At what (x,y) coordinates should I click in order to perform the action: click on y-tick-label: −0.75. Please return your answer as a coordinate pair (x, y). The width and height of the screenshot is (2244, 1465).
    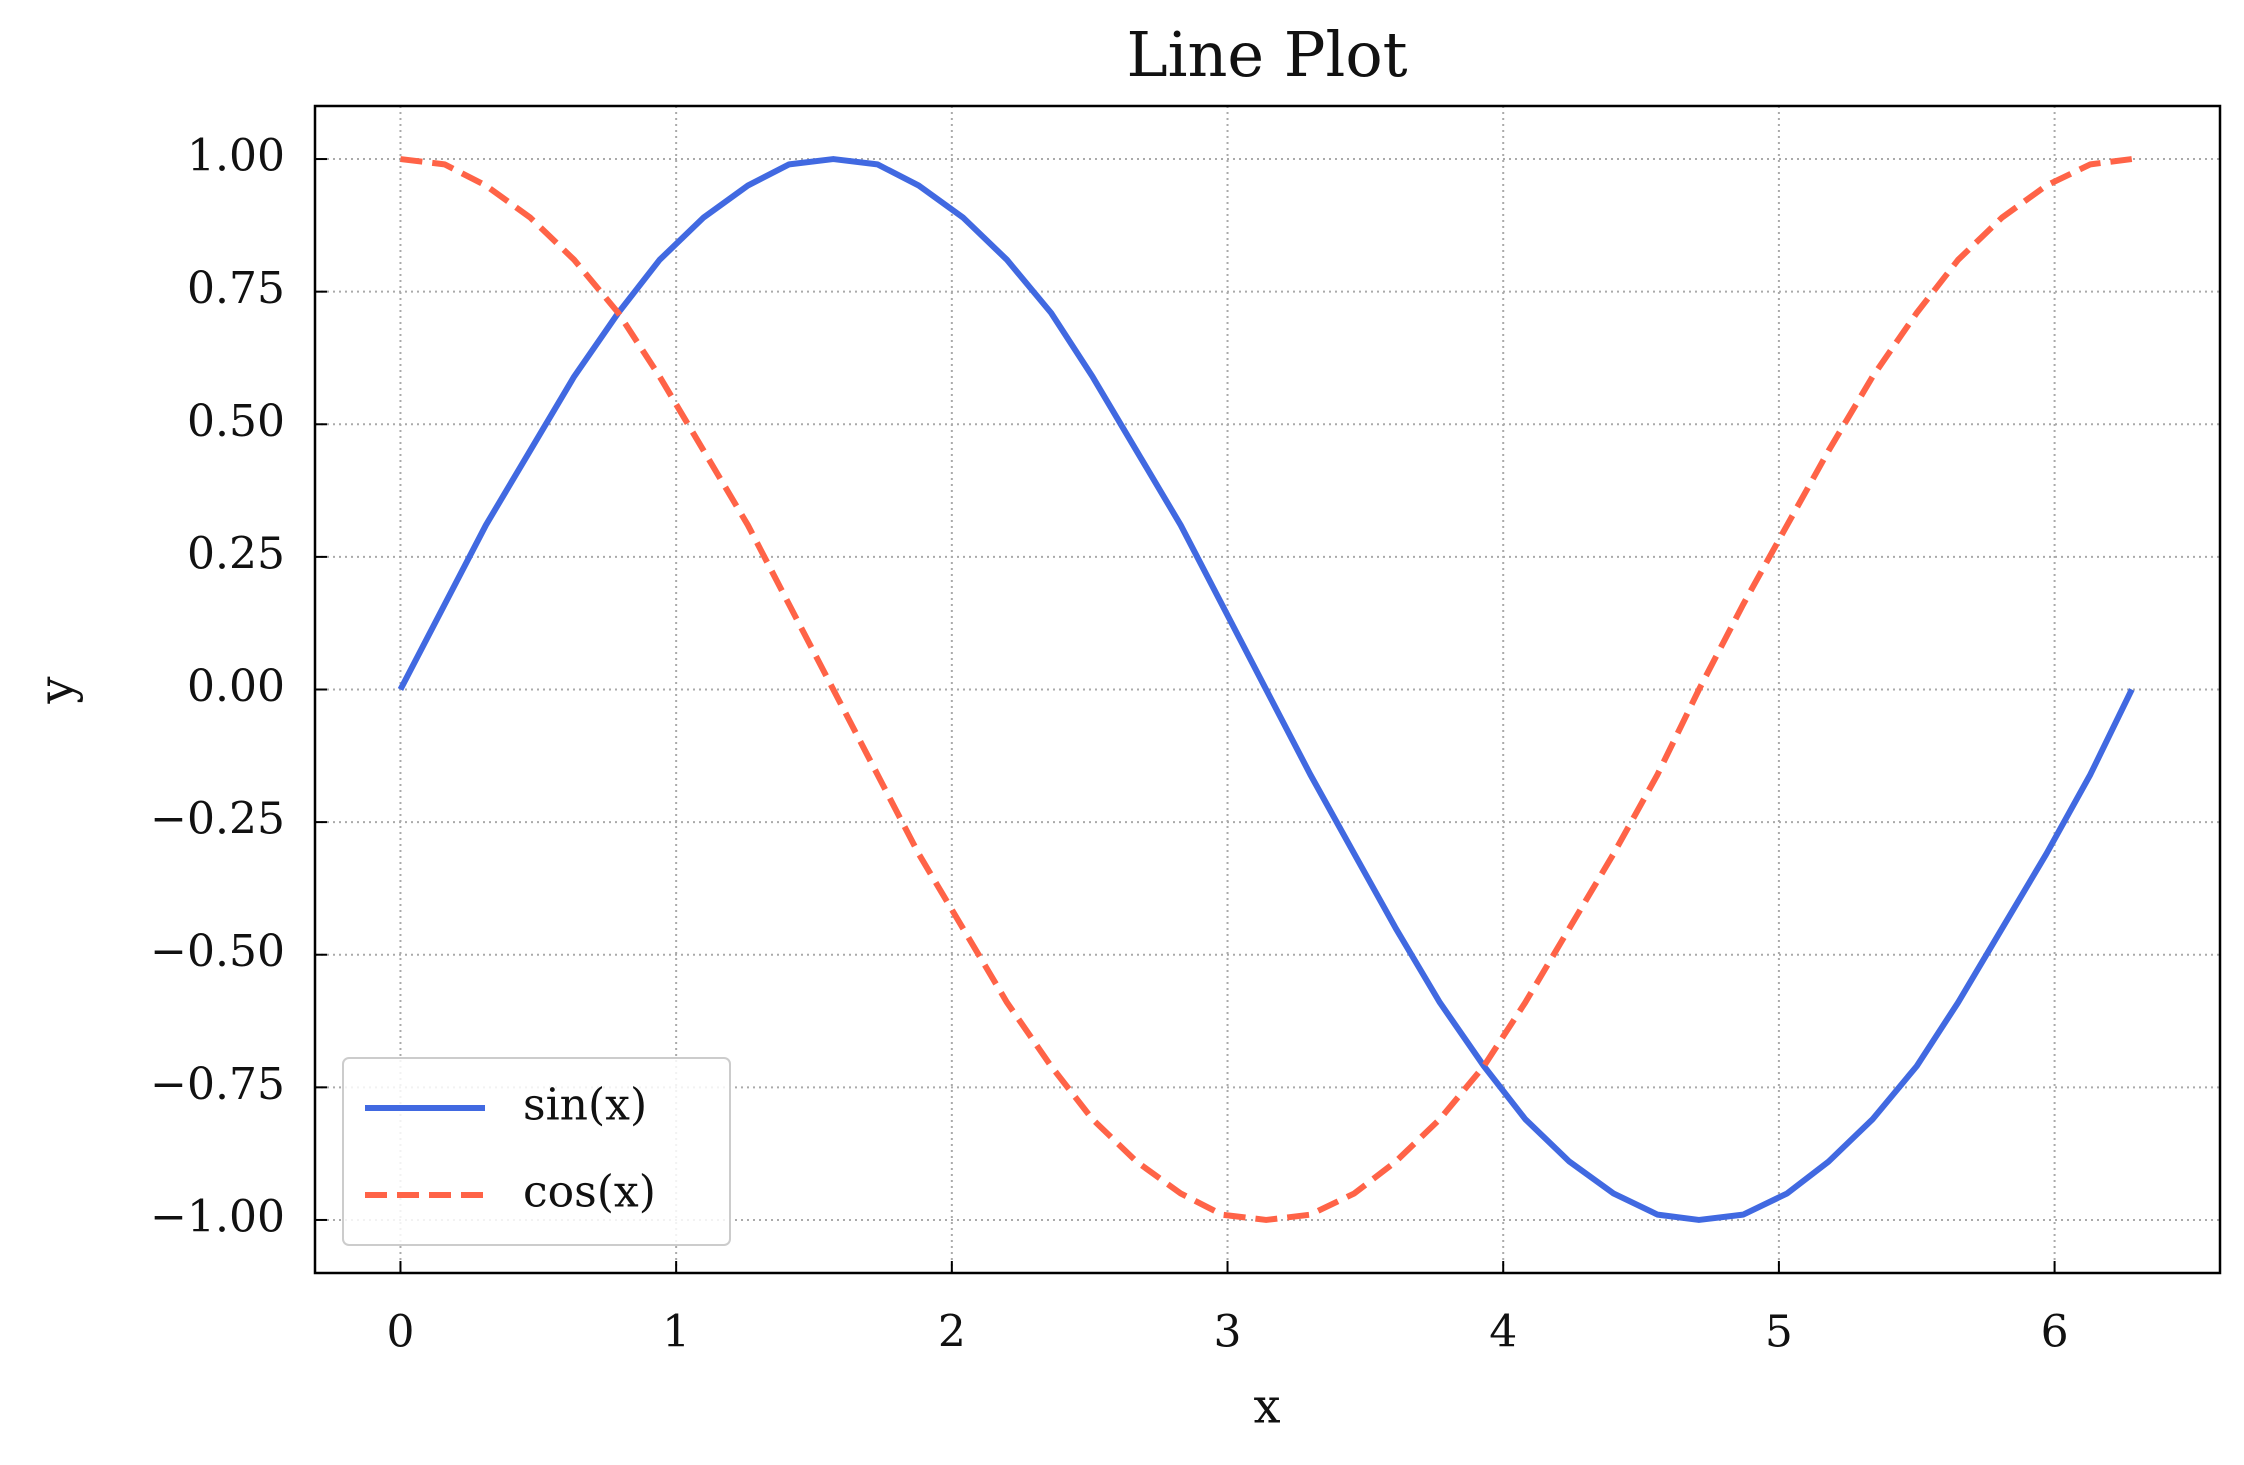
    Looking at the image, I should click on (217, 1084).